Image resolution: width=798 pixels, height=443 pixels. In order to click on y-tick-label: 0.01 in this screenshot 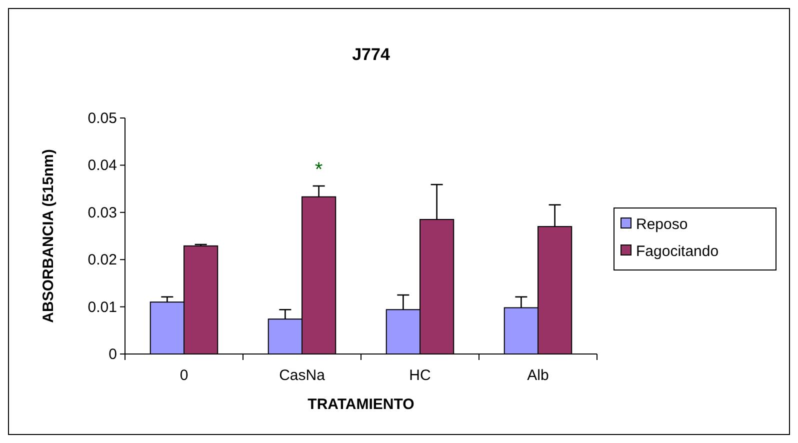, I will do `click(102, 307)`.